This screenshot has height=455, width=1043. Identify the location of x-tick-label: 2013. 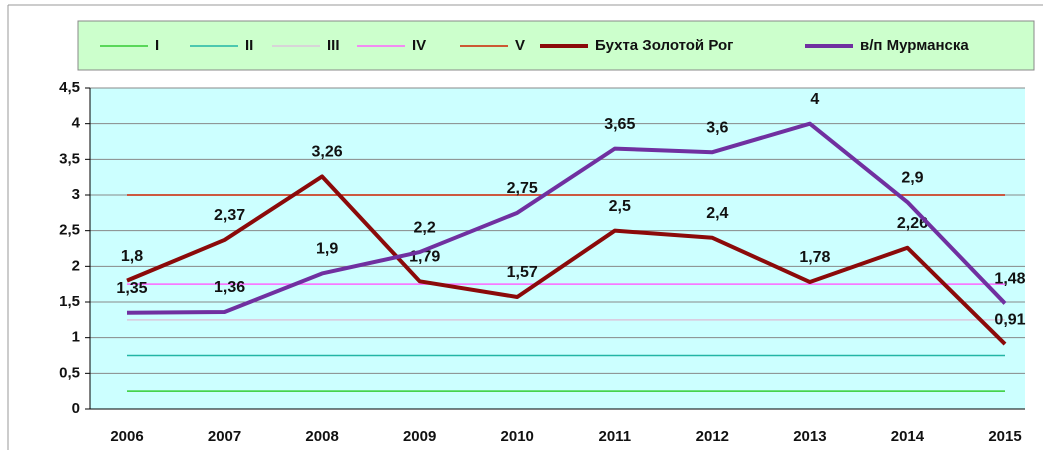
(809, 436).